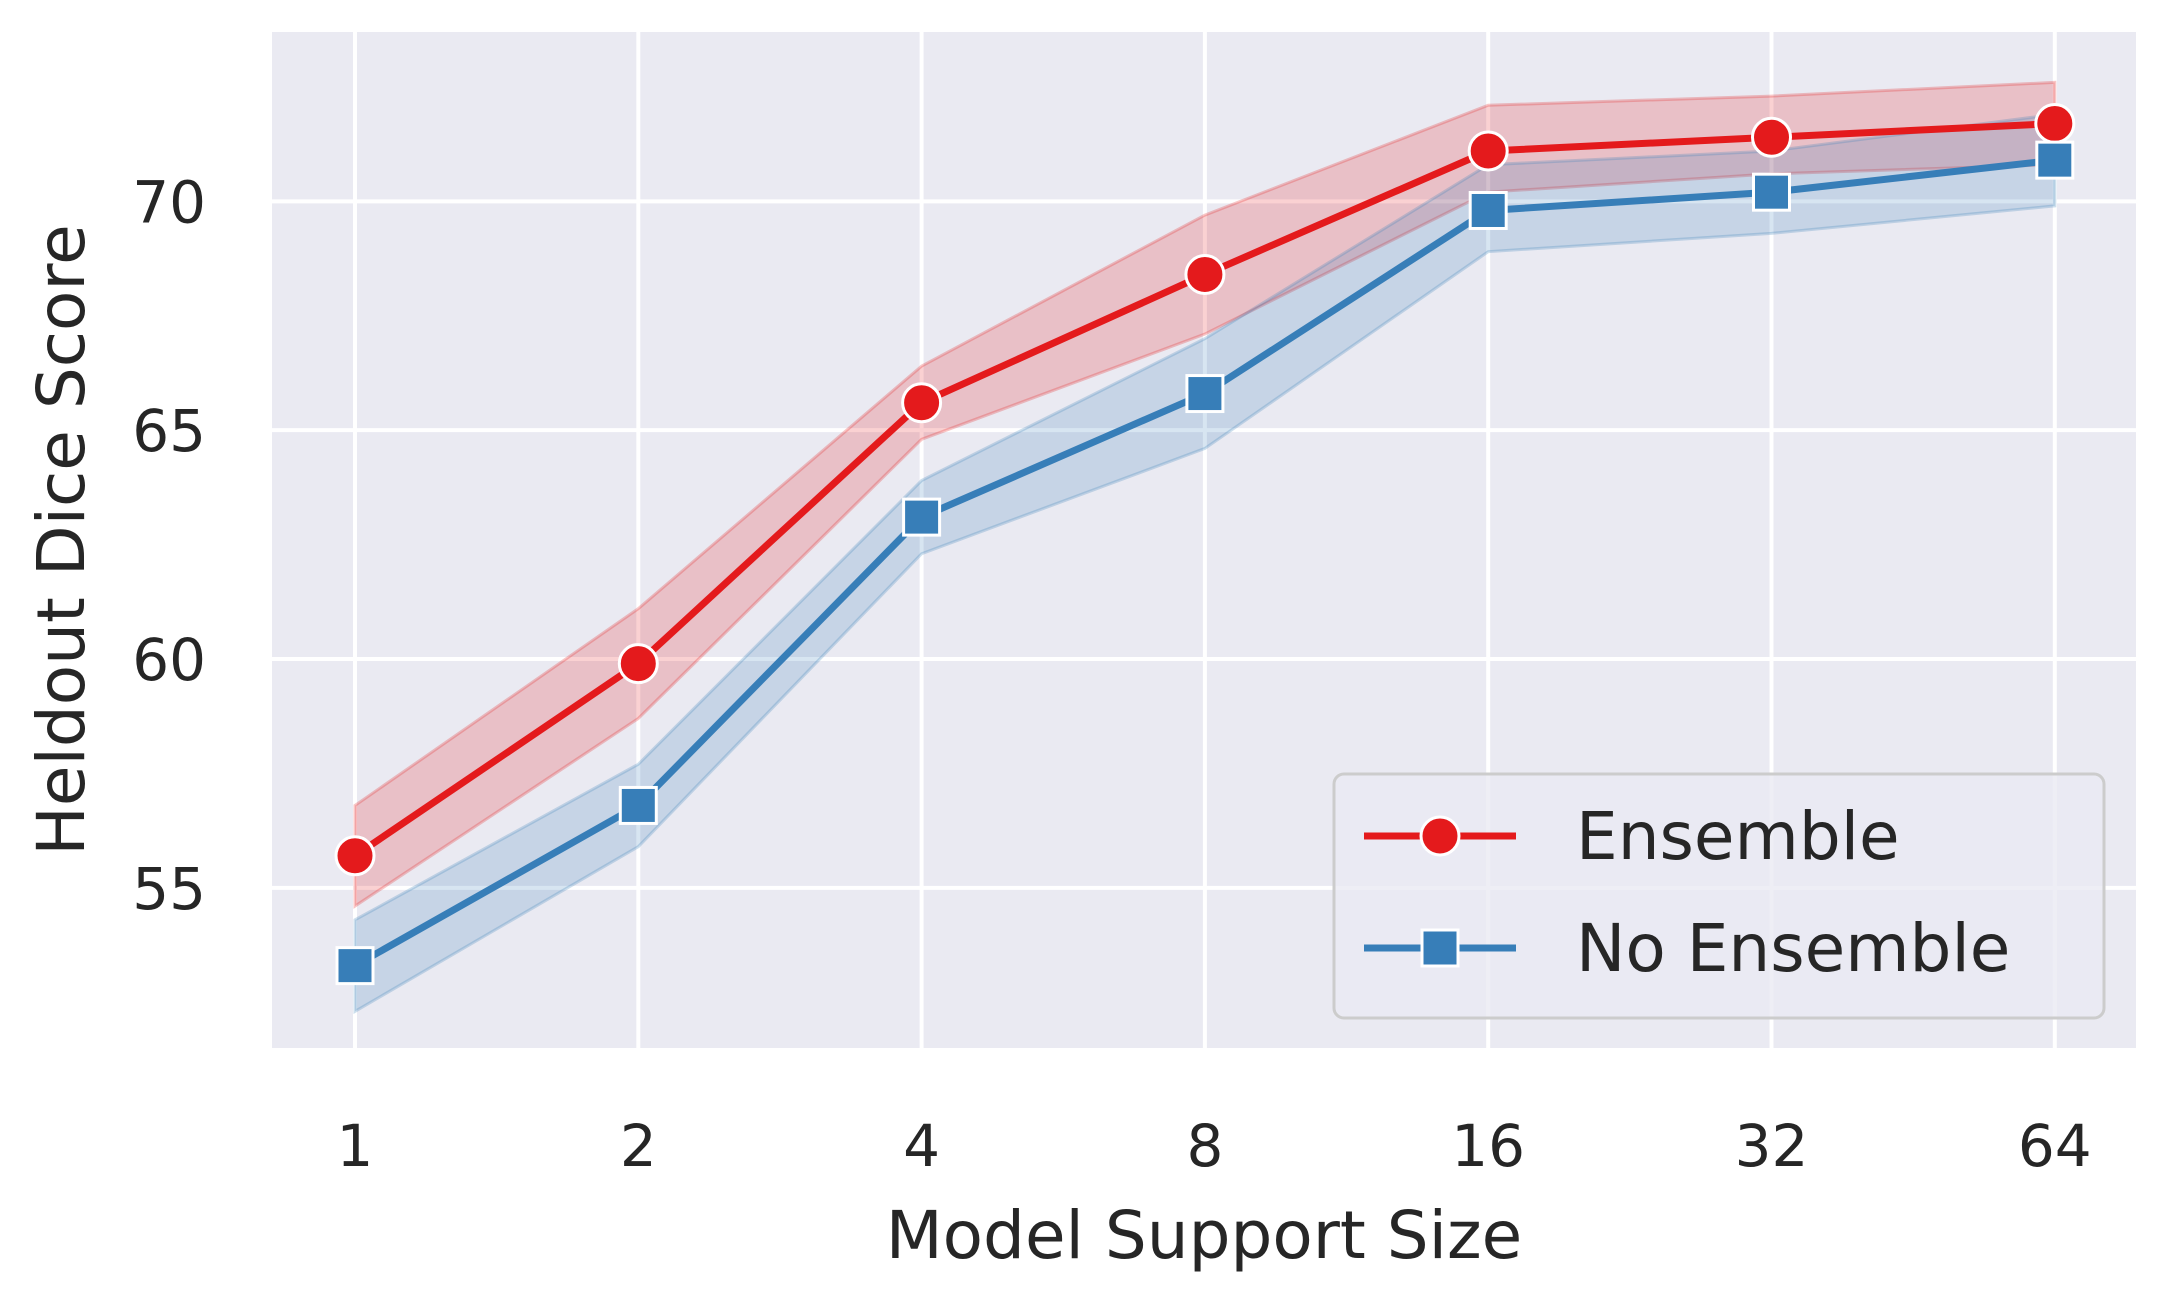  What do you see at coordinates (1772, 1146) in the screenshot?
I see `x-tick-label: 32` at bounding box center [1772, 1146].